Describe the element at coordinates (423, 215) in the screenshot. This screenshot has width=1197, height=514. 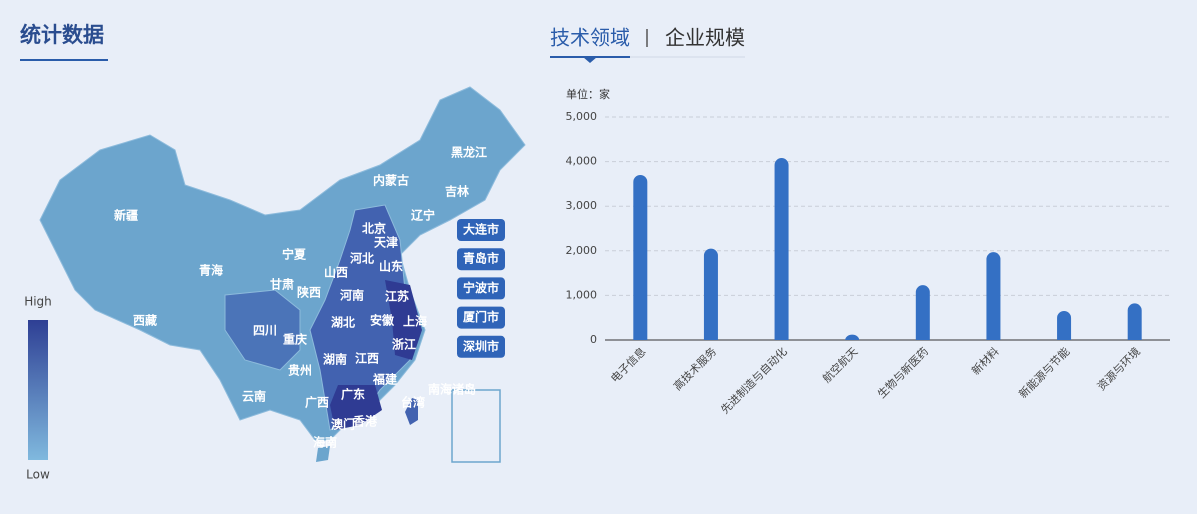
I see `province-label: 辽宁` at that location.